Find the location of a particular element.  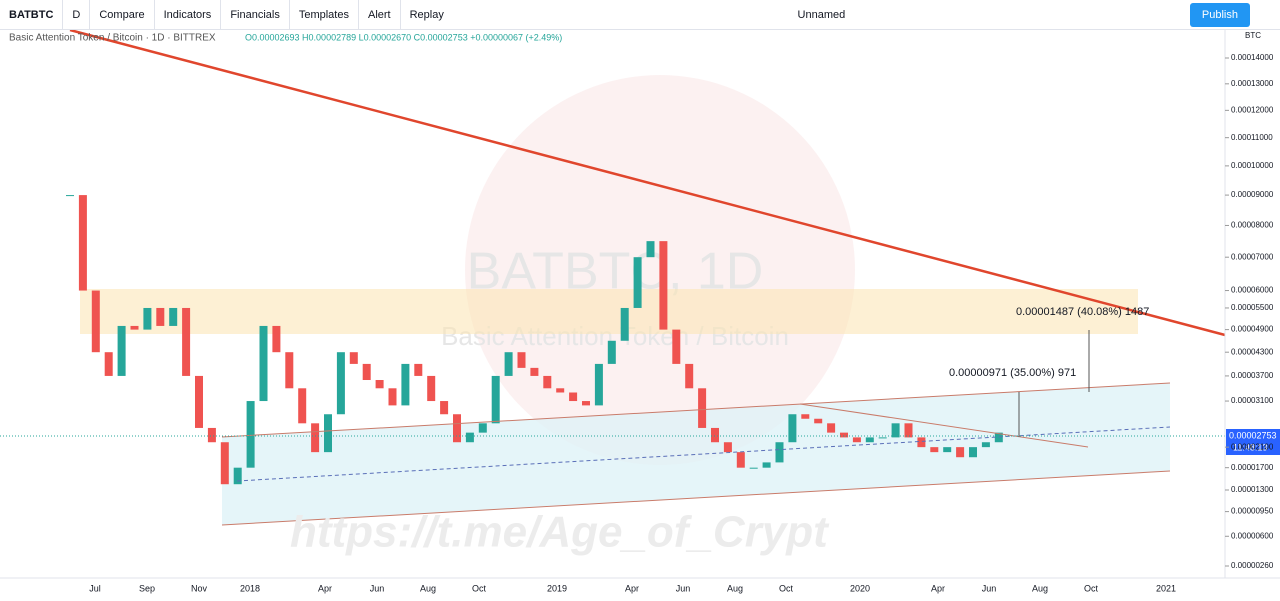

trendline-small is located at coordinates (944, 425).